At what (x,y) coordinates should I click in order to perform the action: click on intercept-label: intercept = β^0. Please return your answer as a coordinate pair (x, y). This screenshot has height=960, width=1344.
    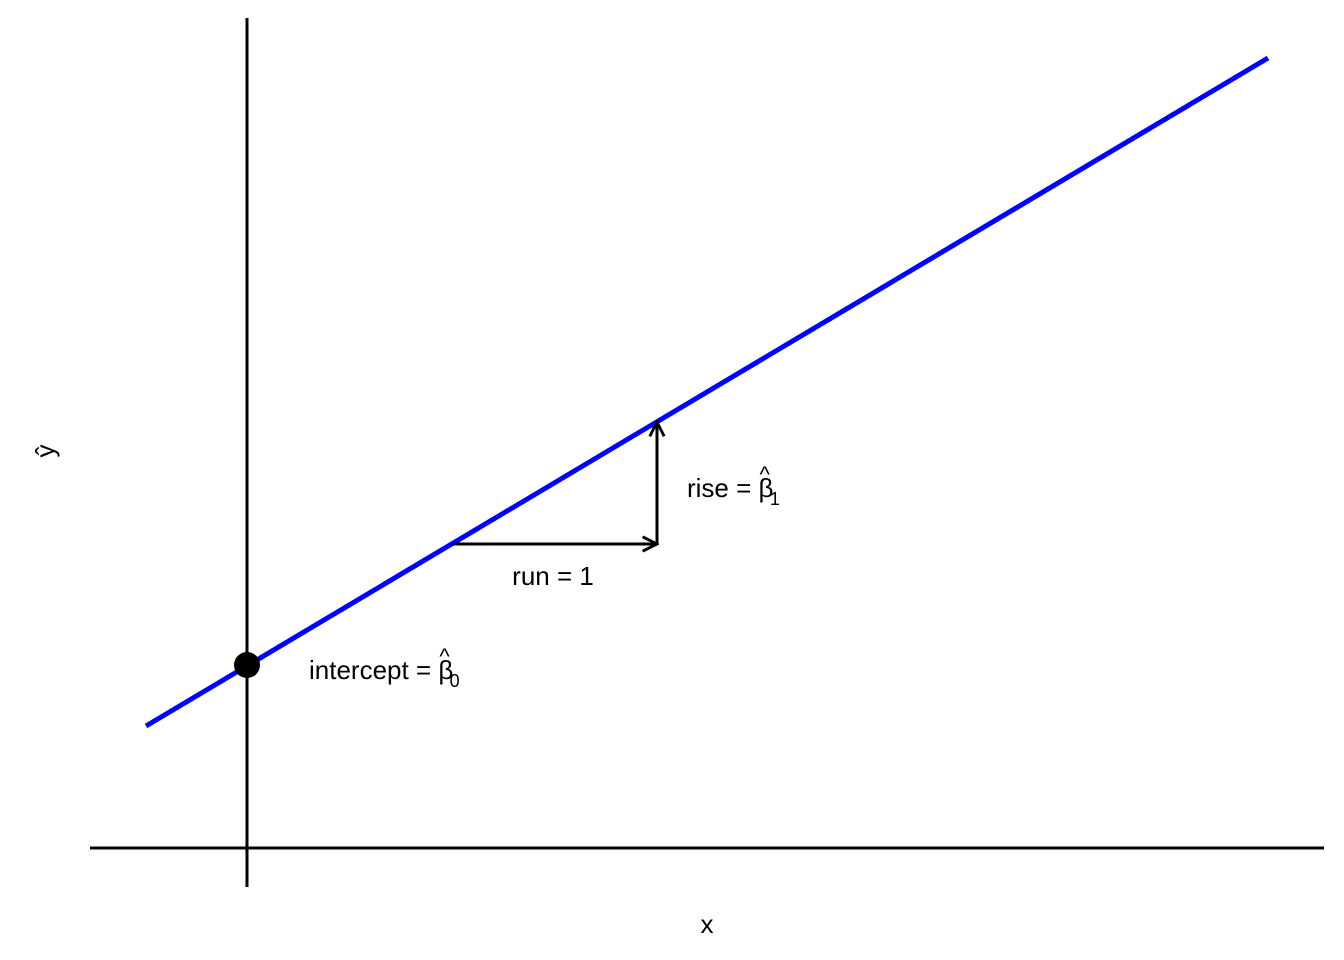
    Looking at the image, I should click on (384, 667).